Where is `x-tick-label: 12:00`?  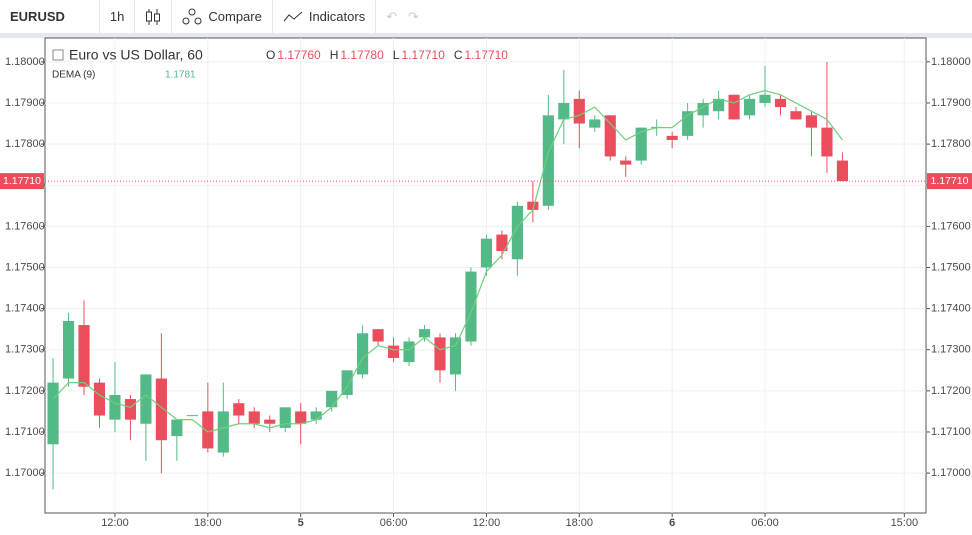 x-tick-label: 12:00 is located at coordinates (487, 523).